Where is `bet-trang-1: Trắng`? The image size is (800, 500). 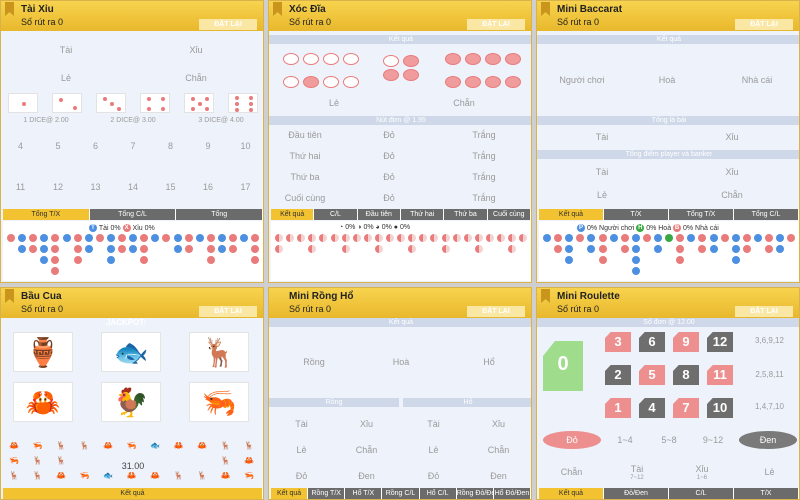 bet-trang-1: Trắng is located at coordinates (484, 135).